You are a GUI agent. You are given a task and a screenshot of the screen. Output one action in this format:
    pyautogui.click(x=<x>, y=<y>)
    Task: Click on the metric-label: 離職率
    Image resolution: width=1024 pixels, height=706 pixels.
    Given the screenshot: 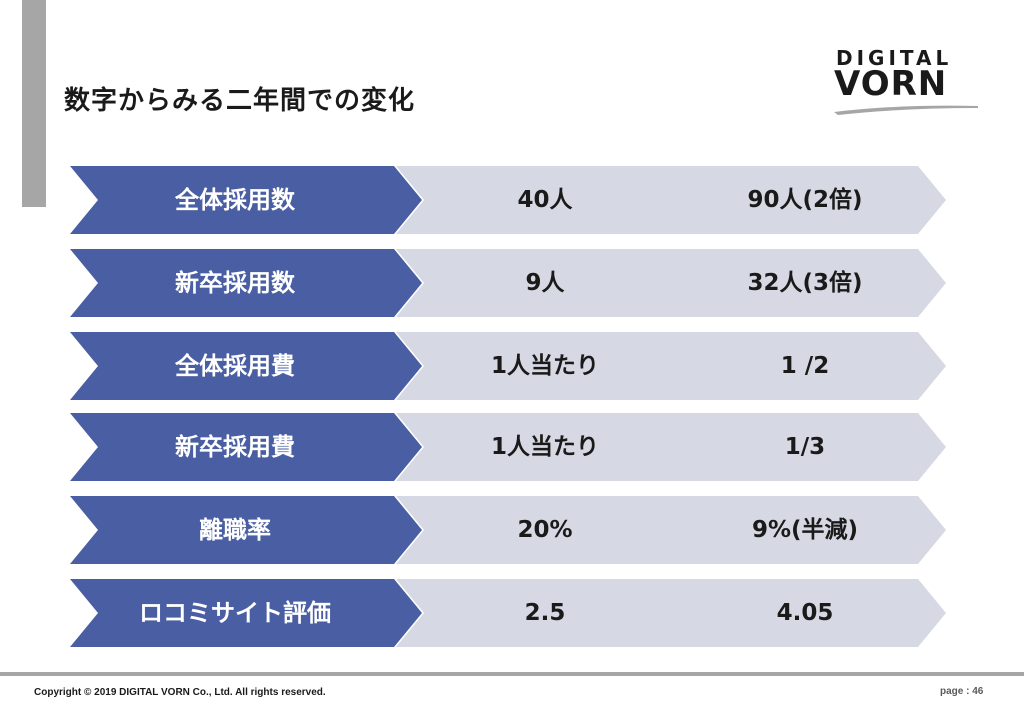 What is the action you would take?
    pyautogui.click(x=235, y=530)
    